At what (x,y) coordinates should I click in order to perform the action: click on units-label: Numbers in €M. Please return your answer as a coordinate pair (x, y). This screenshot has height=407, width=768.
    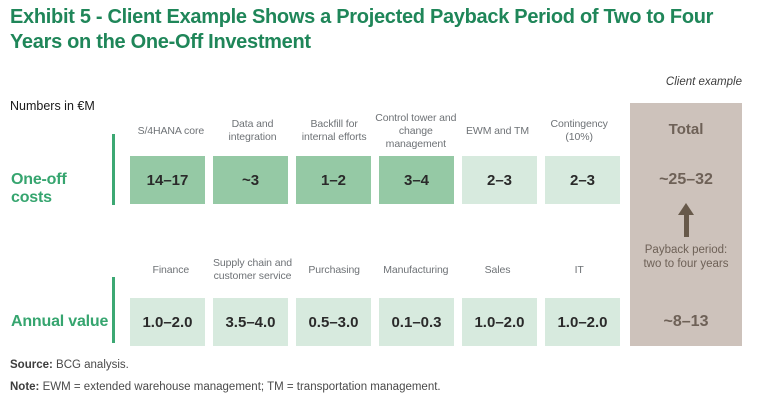
    Looking at the image, I should click on (52, 106).